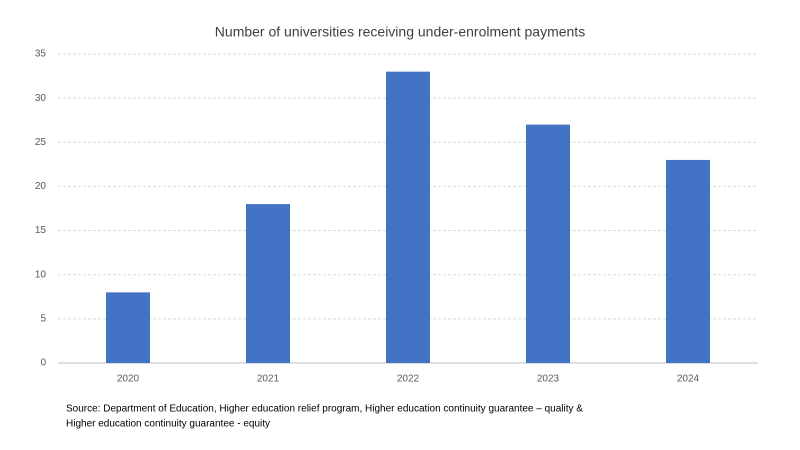  I want to click on x-tick-label: 2022, so click(408, 379).